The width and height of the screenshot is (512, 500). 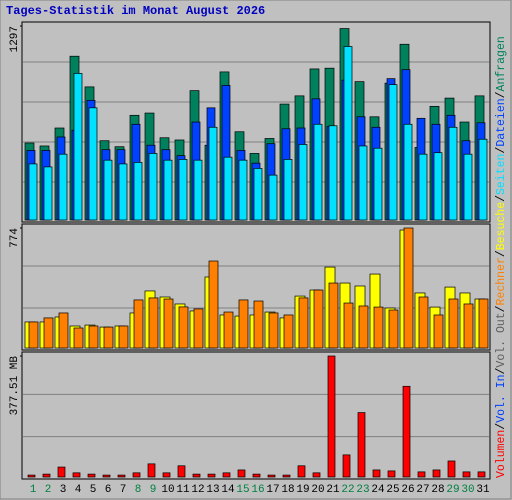 What do you see at coordinates (63, 490) in the screenshot?
I see `x-tick-label: 3` at bounding box center [63, 490].